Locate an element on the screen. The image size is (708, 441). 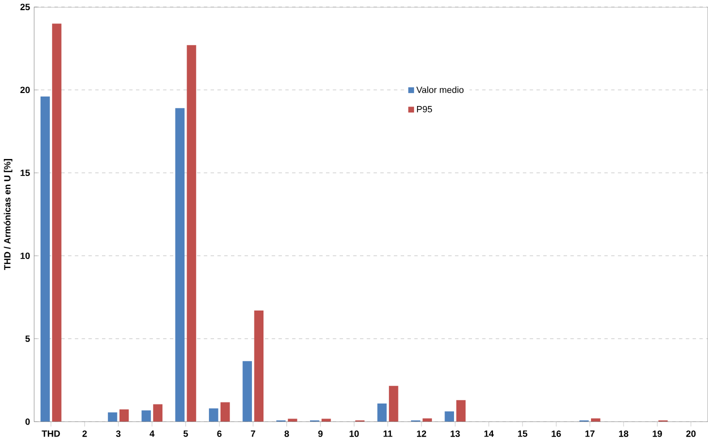
y-tick-label: 0 is located at coordinates (27, 422).